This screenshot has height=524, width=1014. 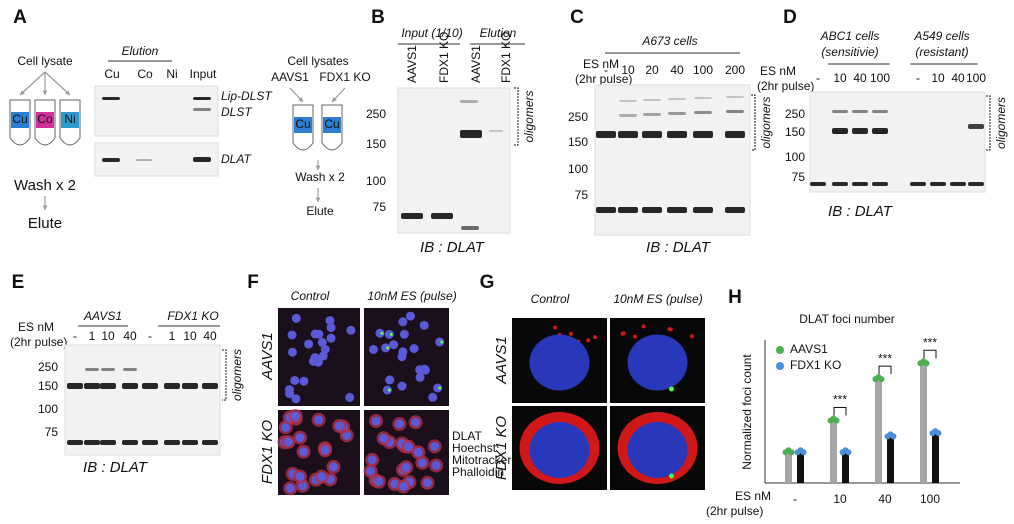 What do you see at coordinates (310, 296) in the screenshot?
I see `condition-label: Control` at bounding box center [310, 296].